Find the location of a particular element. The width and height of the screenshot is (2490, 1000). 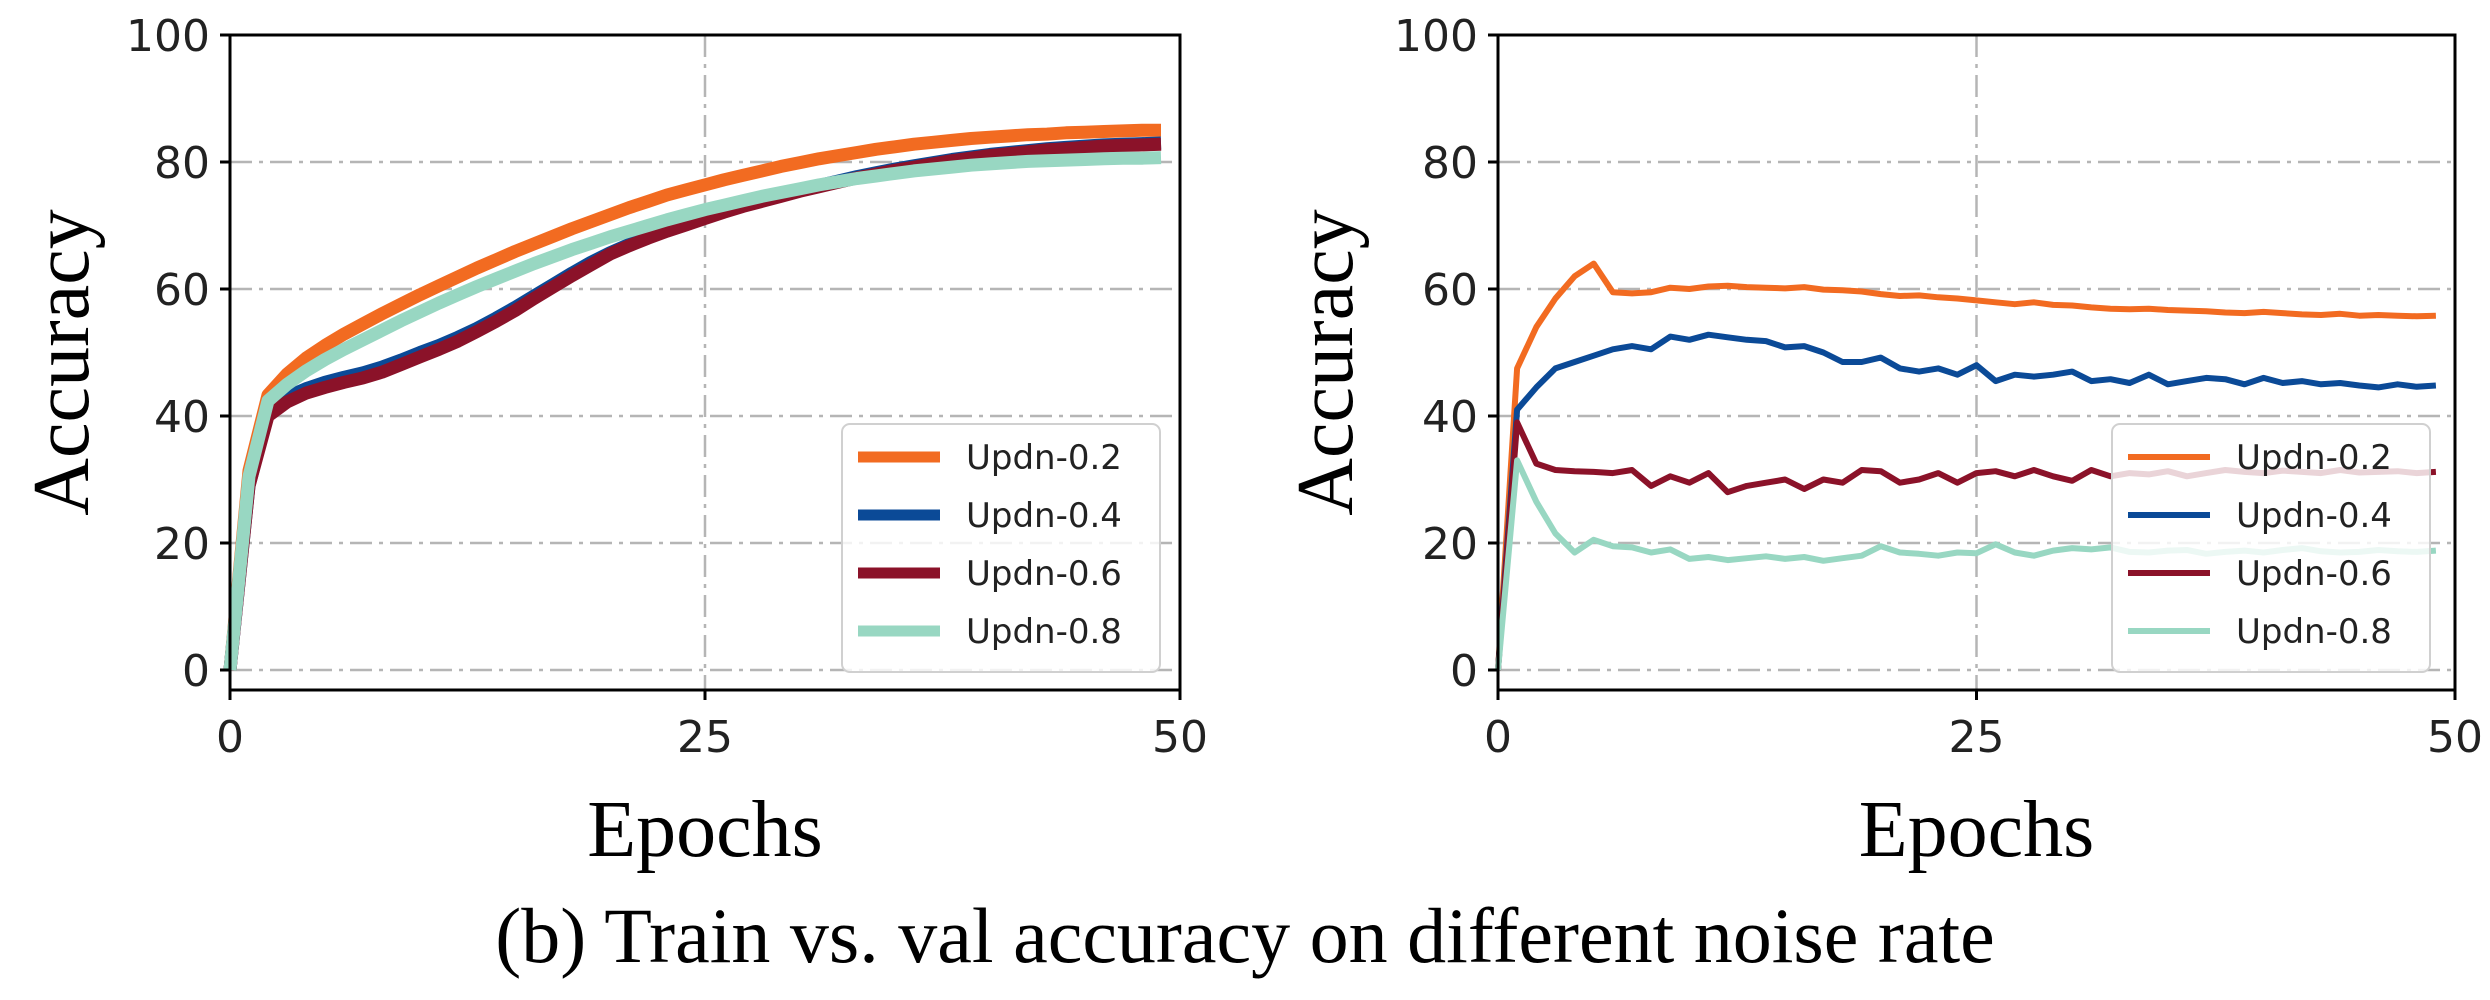

series-line-Updn-0.4 is located at coordinates (1966, 501).